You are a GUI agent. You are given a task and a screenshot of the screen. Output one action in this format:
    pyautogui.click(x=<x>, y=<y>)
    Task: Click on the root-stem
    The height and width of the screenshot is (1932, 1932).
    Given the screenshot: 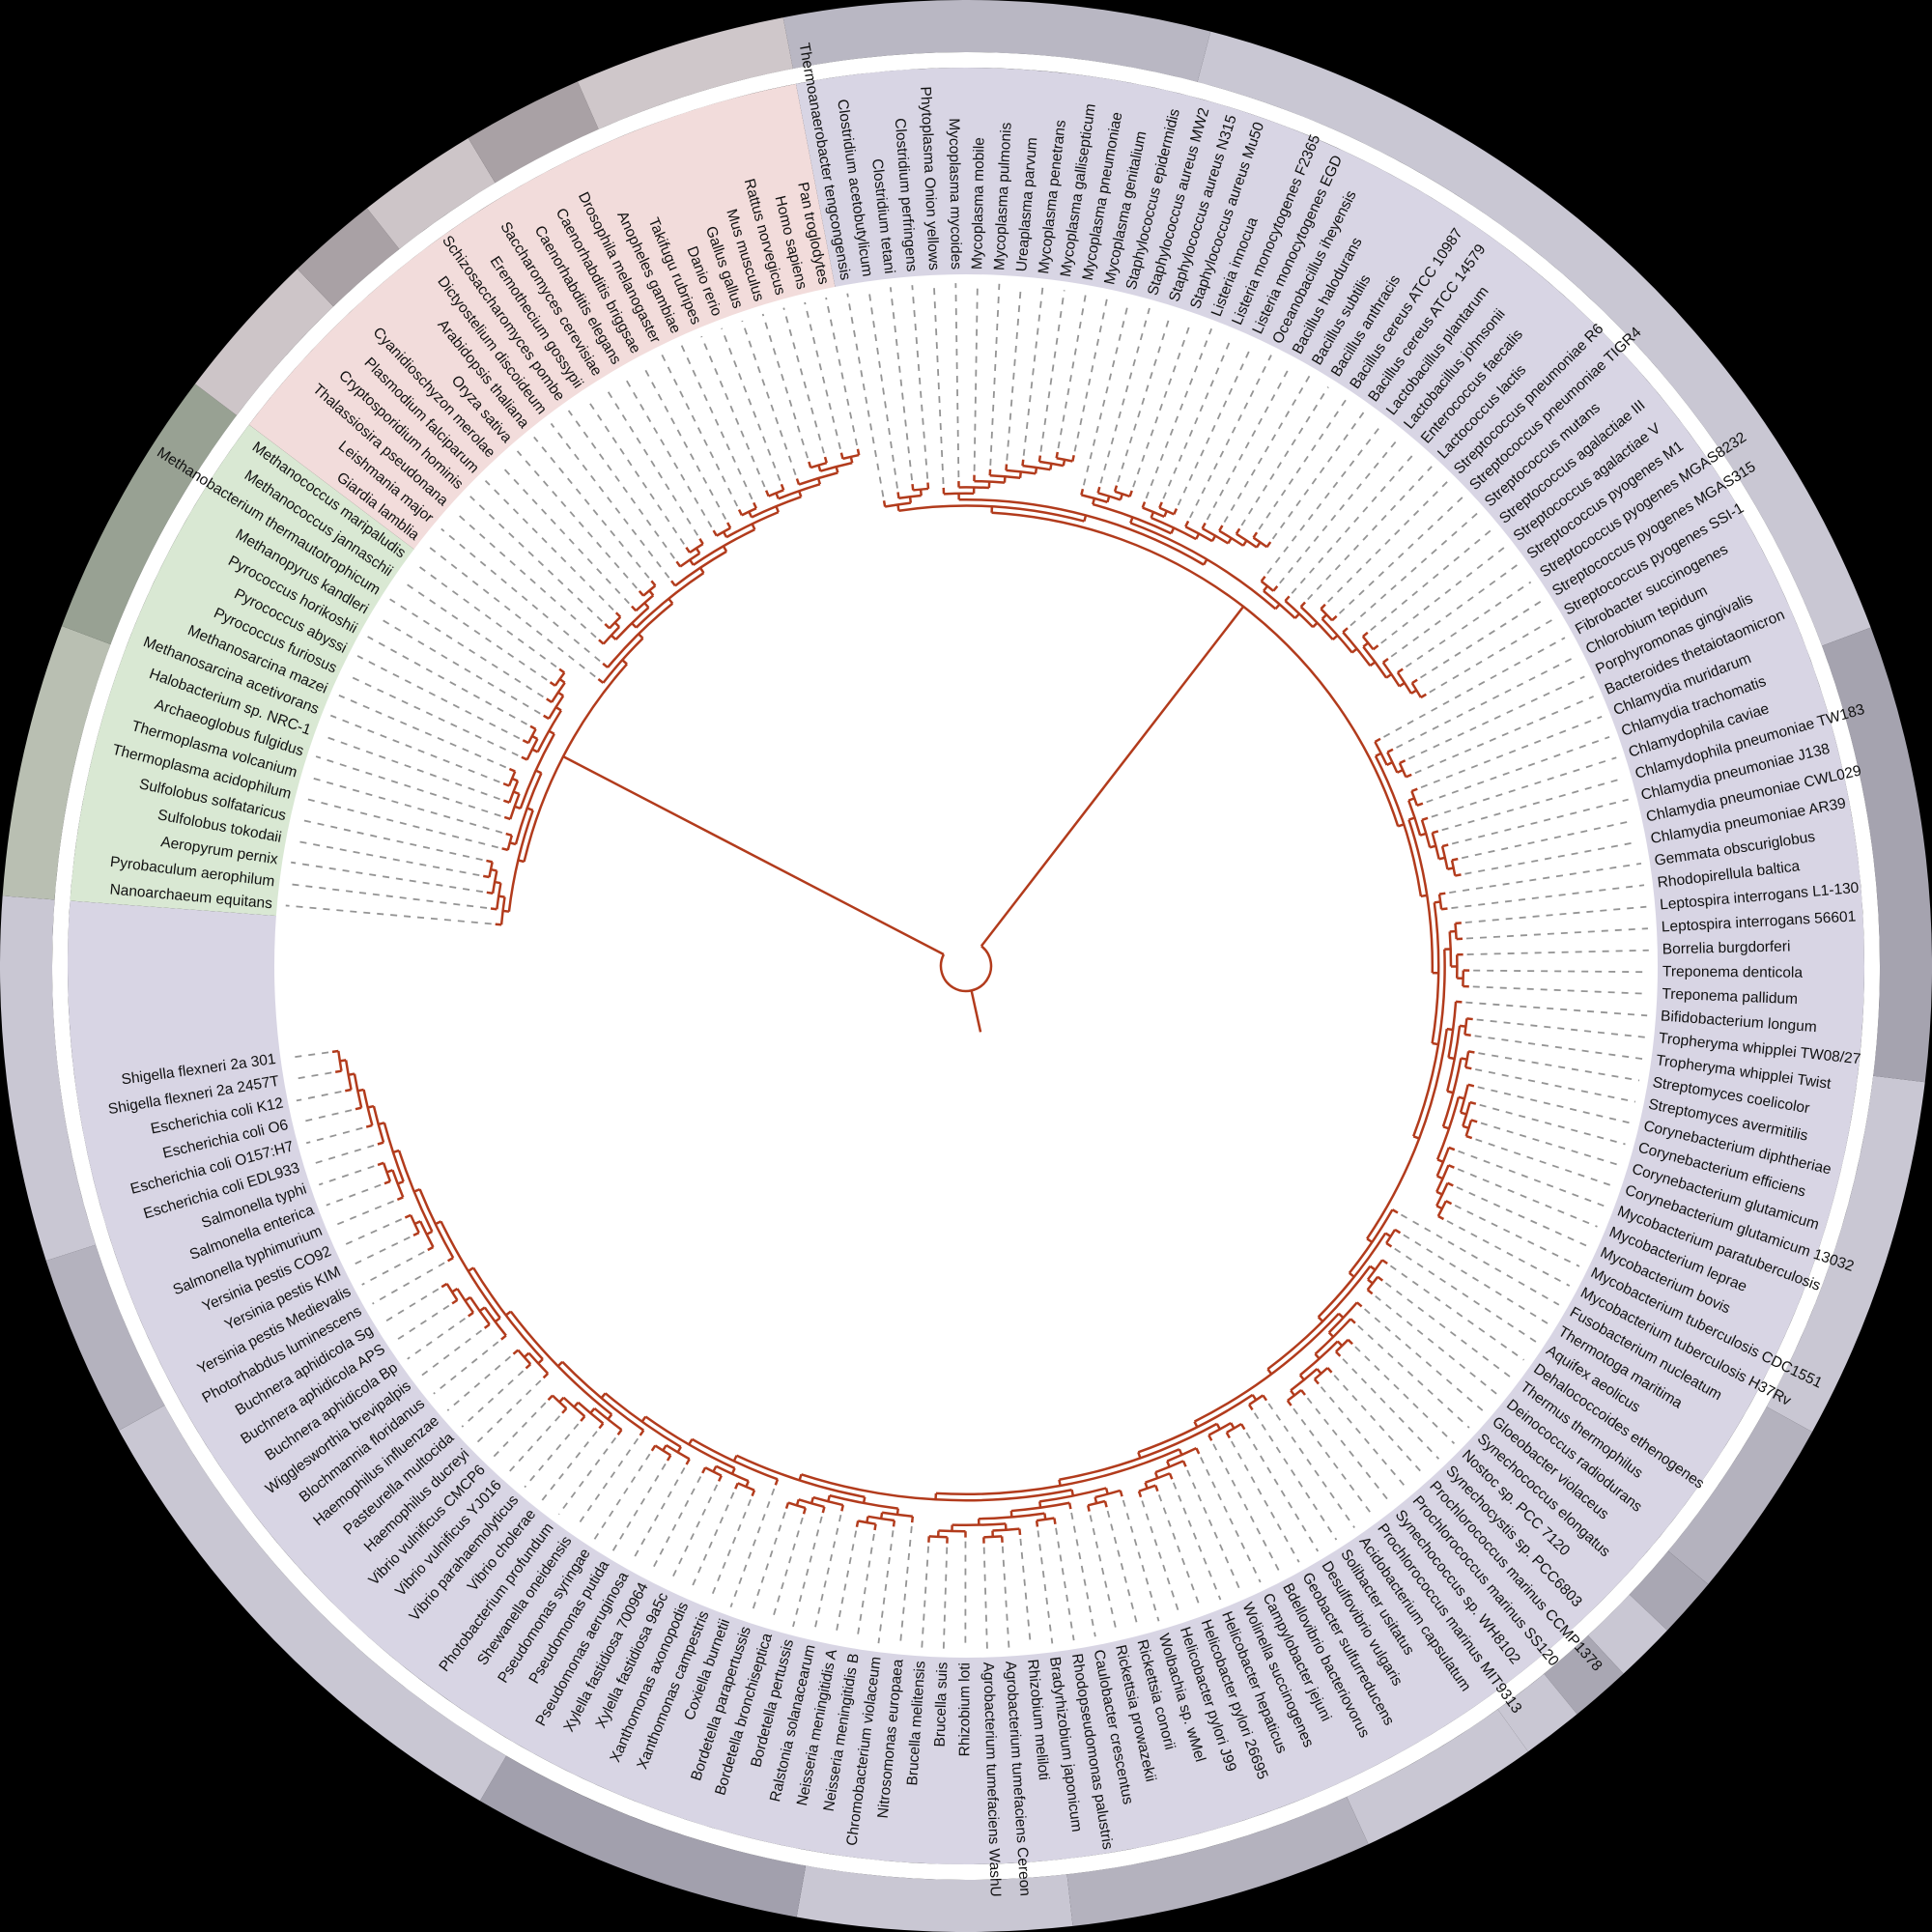 What is the action you would take?
    pyautogui.click(x=976, y=1011)
    